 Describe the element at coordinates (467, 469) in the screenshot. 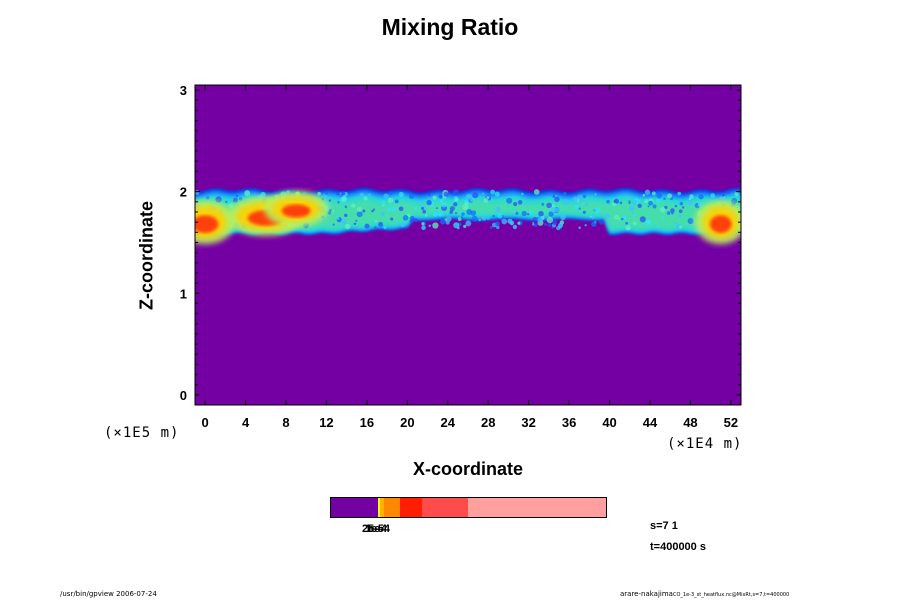

I see `x-axis-label: X-coordinate` at that location.